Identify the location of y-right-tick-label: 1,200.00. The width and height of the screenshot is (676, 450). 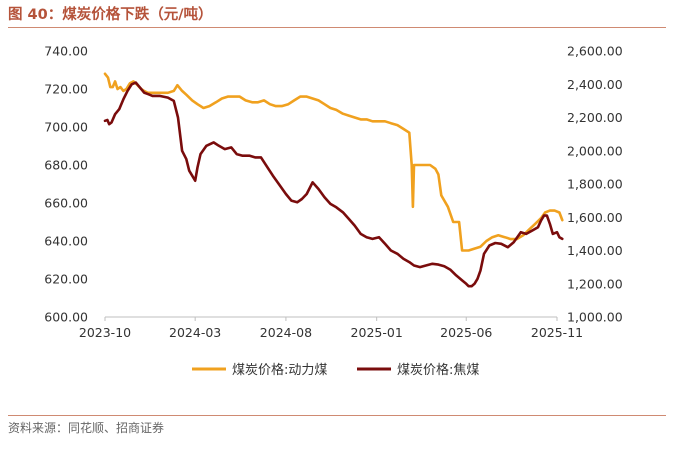
(595, 283).